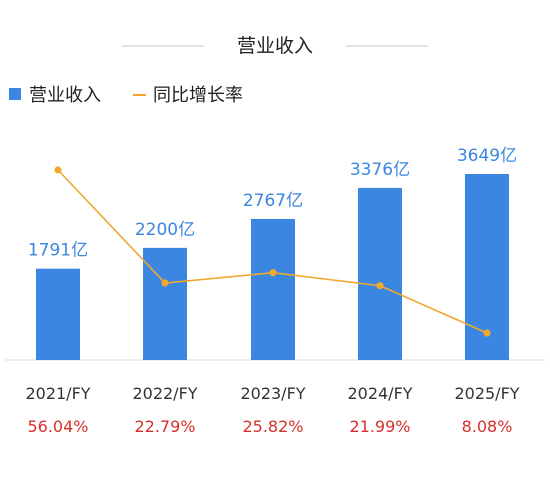 Image resolution: width=550 pixels, height=481 pixels. Describe the element at coordinates (273, 201) in the screenshot. I see `value-label-2023/FY: 2767亿` at that location.